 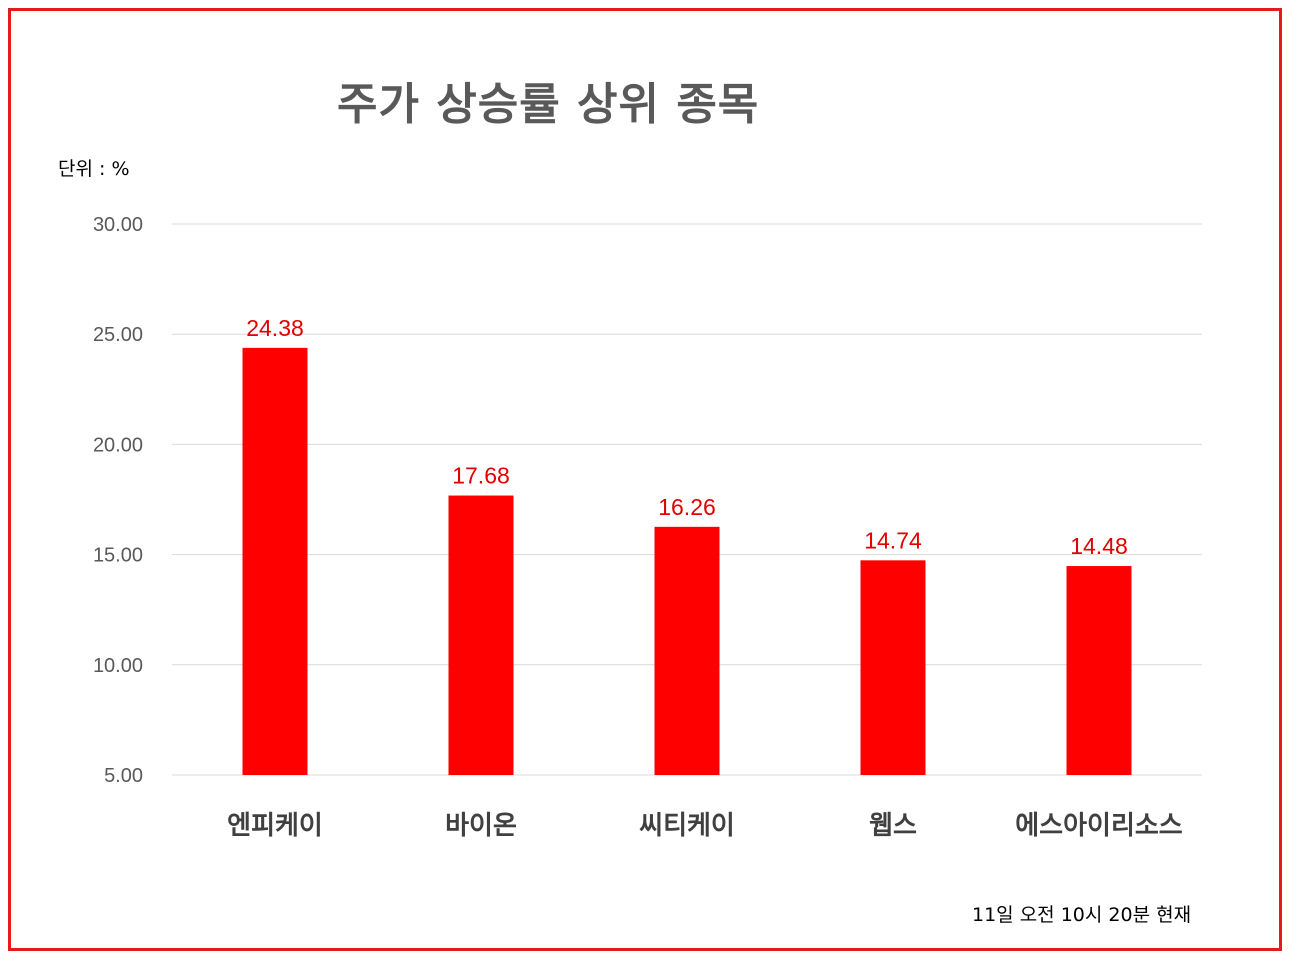 What do you see at coordinates (548, 104) in the screenshot?
I see `chart-title: 주가 상승률 상위 종목` at bounding box center [548, 104].